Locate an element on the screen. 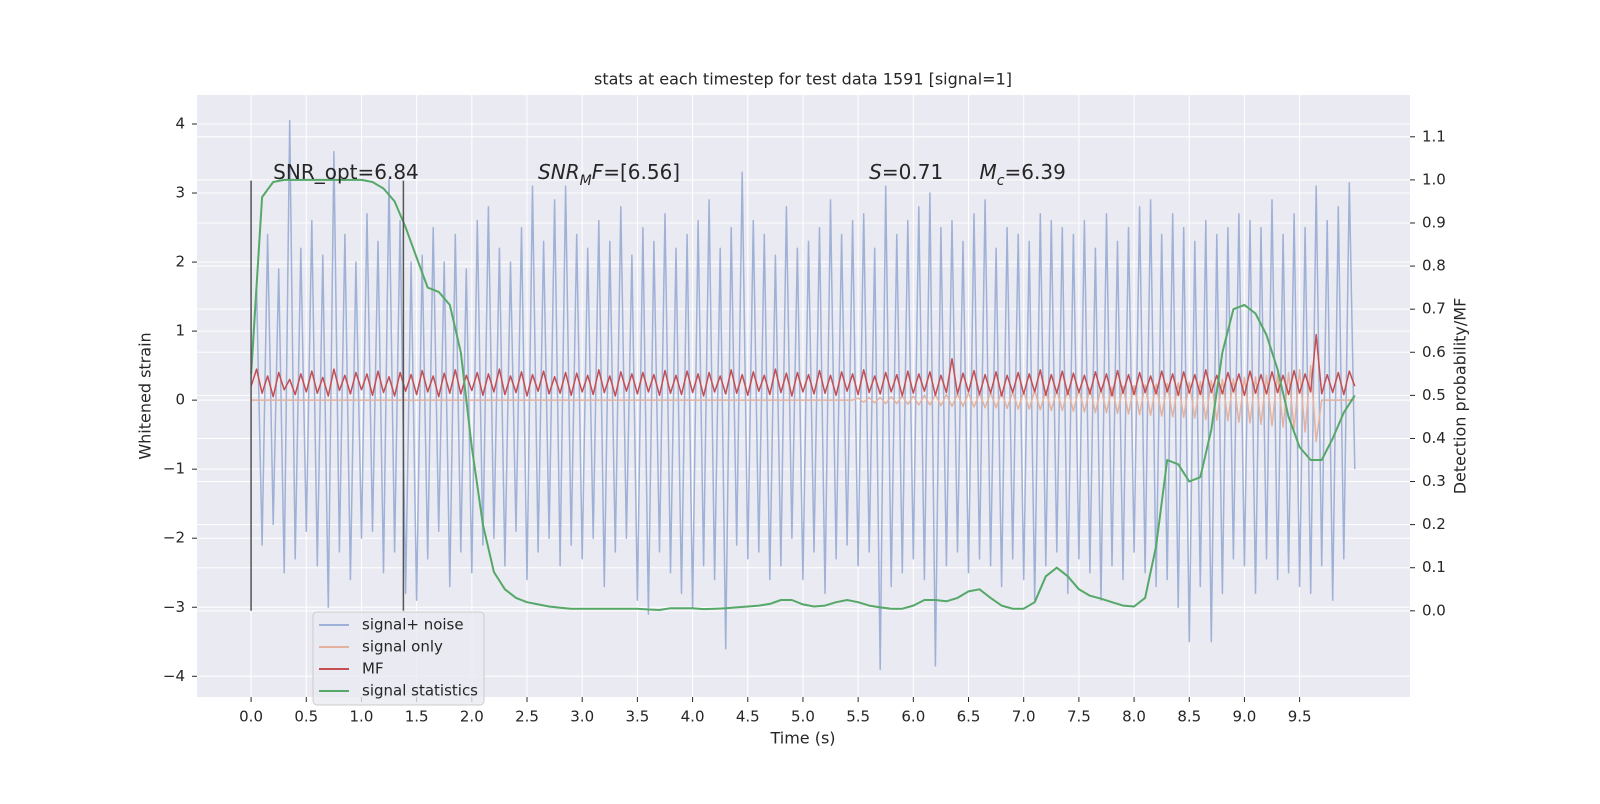  x-tick-label: 6.5 is located at coordinates (969, 717).